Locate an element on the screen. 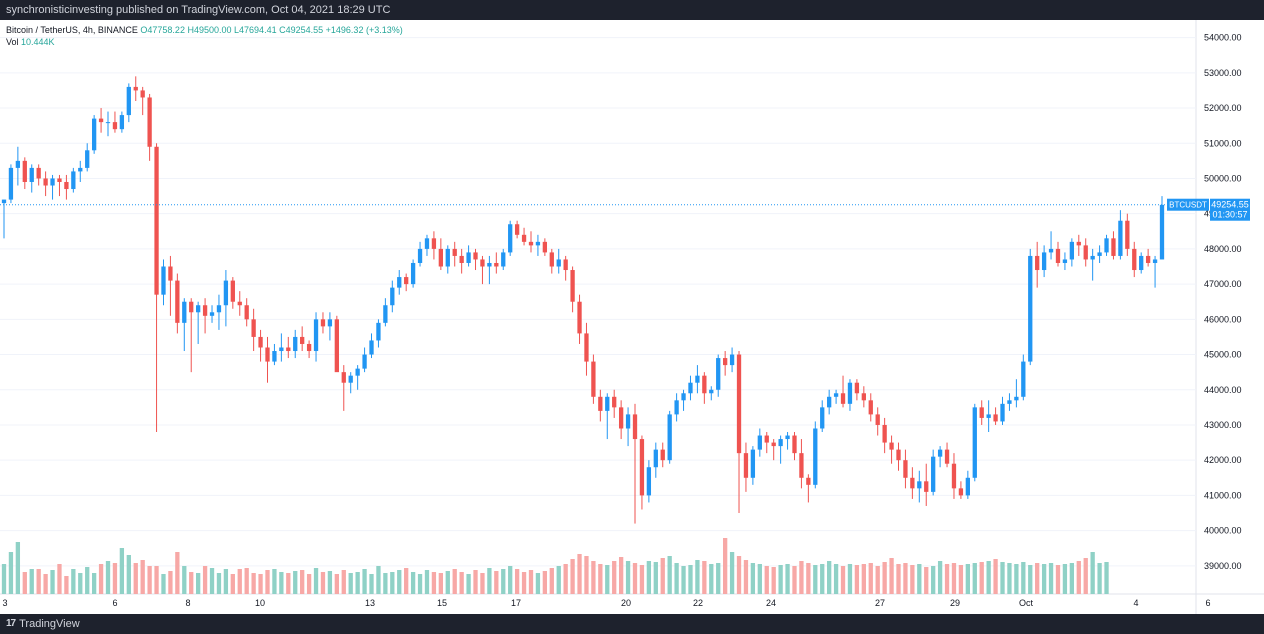 This screenshot has height=634, width=1264. y-tick-label: 46000.00 is located at coordinates (1223, 319).